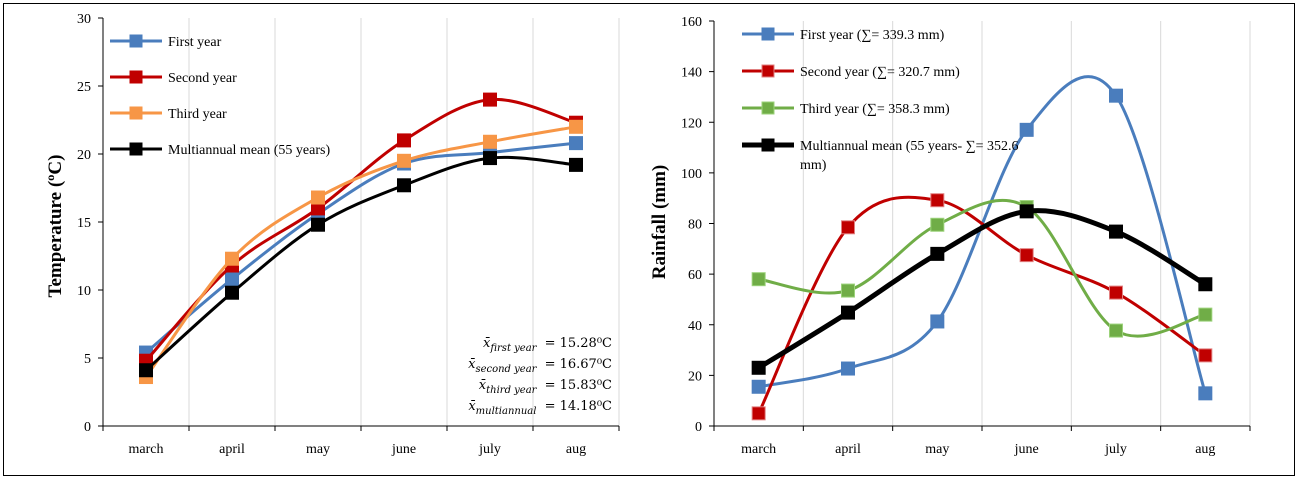 The width and height of the screenshot is (1299, 479). I want to click on rainfall-legend-label: Third year (∑= 358.3 mm), so click(875, 109).